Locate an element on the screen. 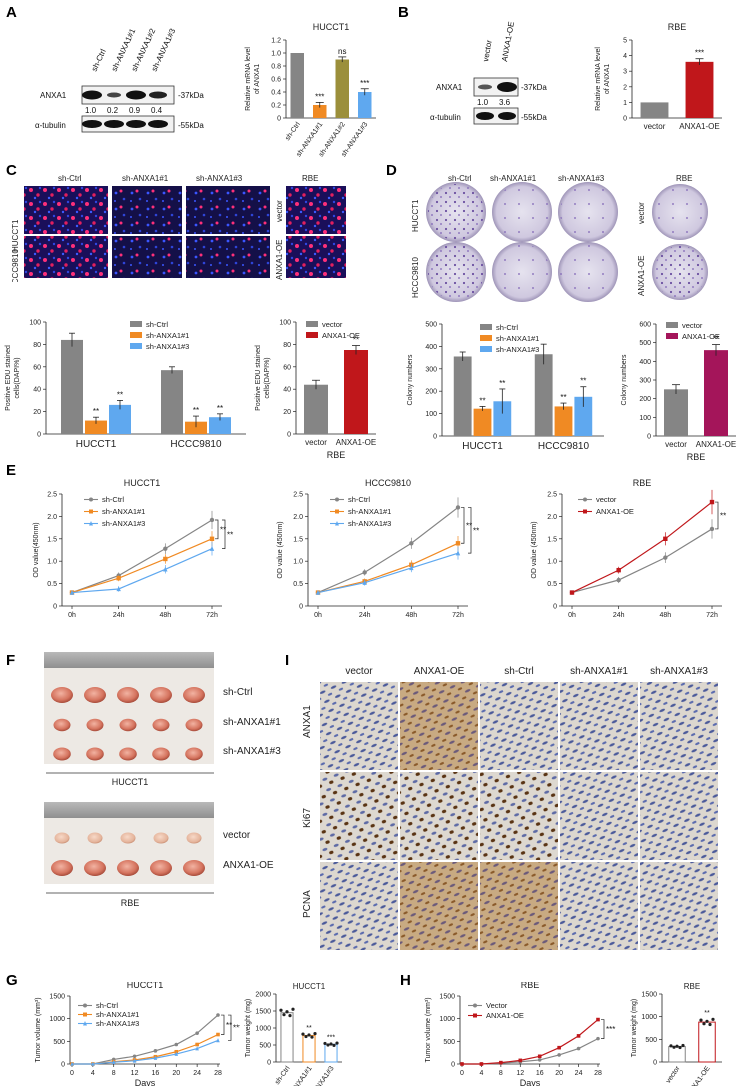  y-tick-label: 60 is located at coordinates (37, 367).